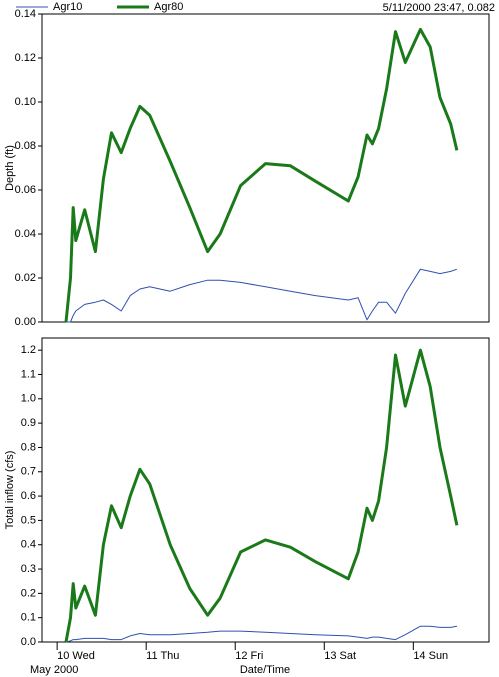 The height and width of the screenshot is (677, 499). What do you see at coordinates (439, 8) in the screenshot?
I see `readout: 5/11/2000 23:47, 0.082` at bounding box center [439, 8].